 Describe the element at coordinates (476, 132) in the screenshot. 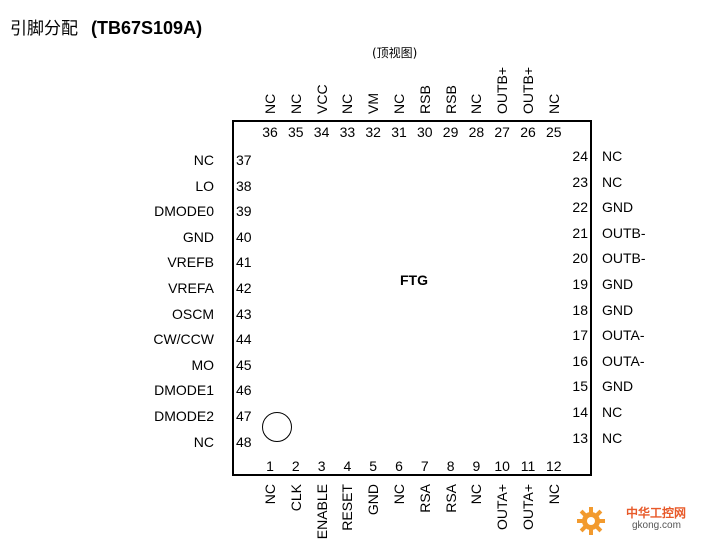

I see `pin-number-top: 28` at that location.